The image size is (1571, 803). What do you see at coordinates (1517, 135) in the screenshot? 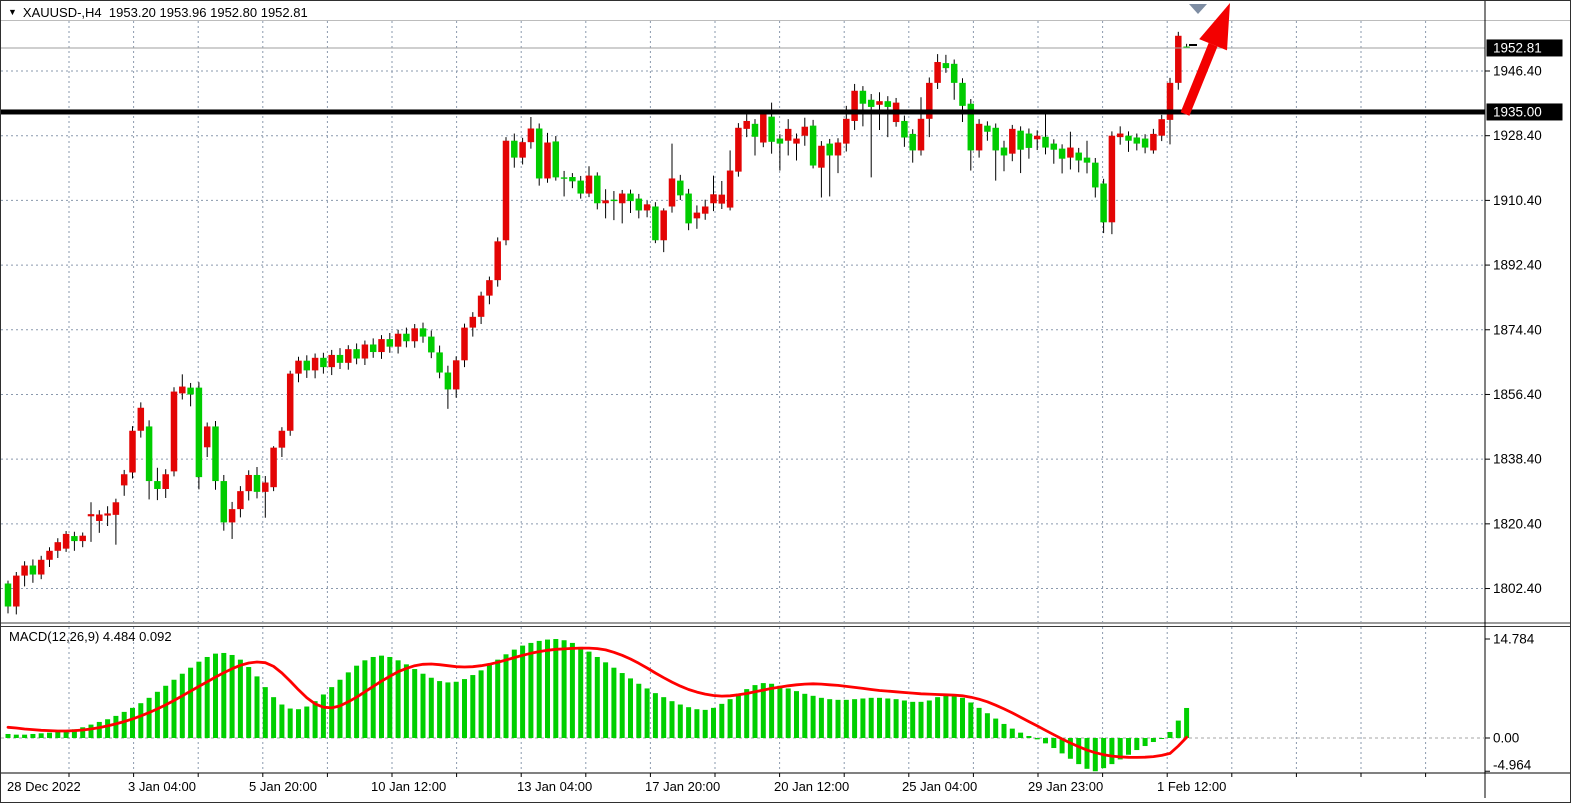
I see `price-axis-label: 1928.40` at bounding box center [1517, 135].